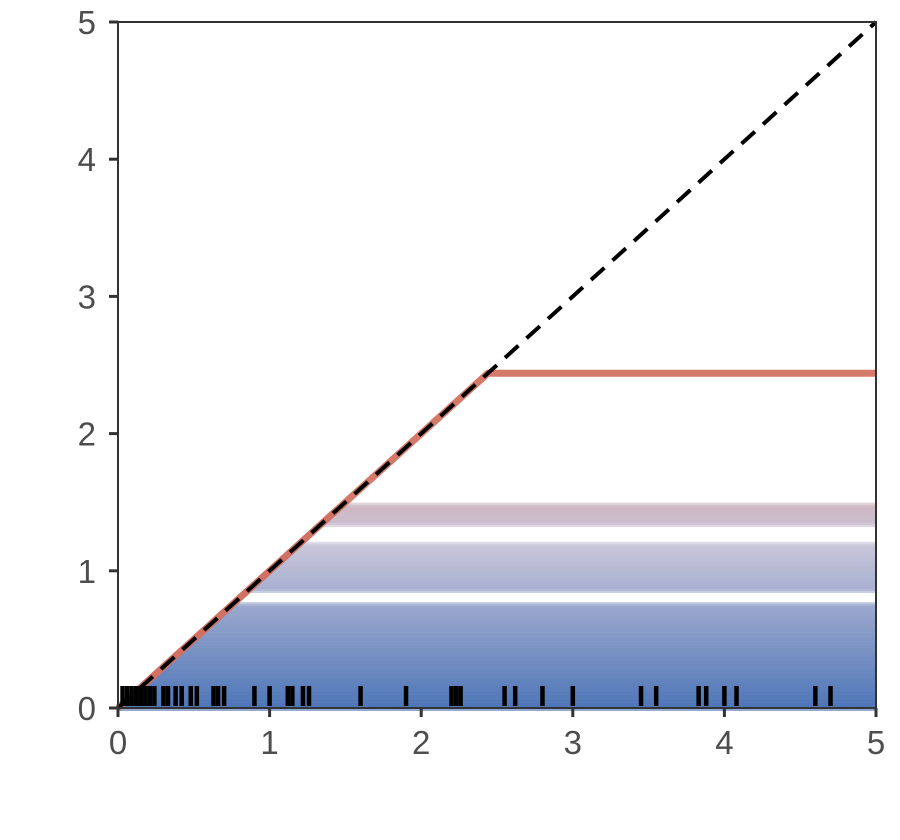 The width and height of the screenshot is (900, 840). What do you see at coordinates (876, 742) in the screenshot?
I see `x-tick-label: 5` at bounding box center [876, 742].